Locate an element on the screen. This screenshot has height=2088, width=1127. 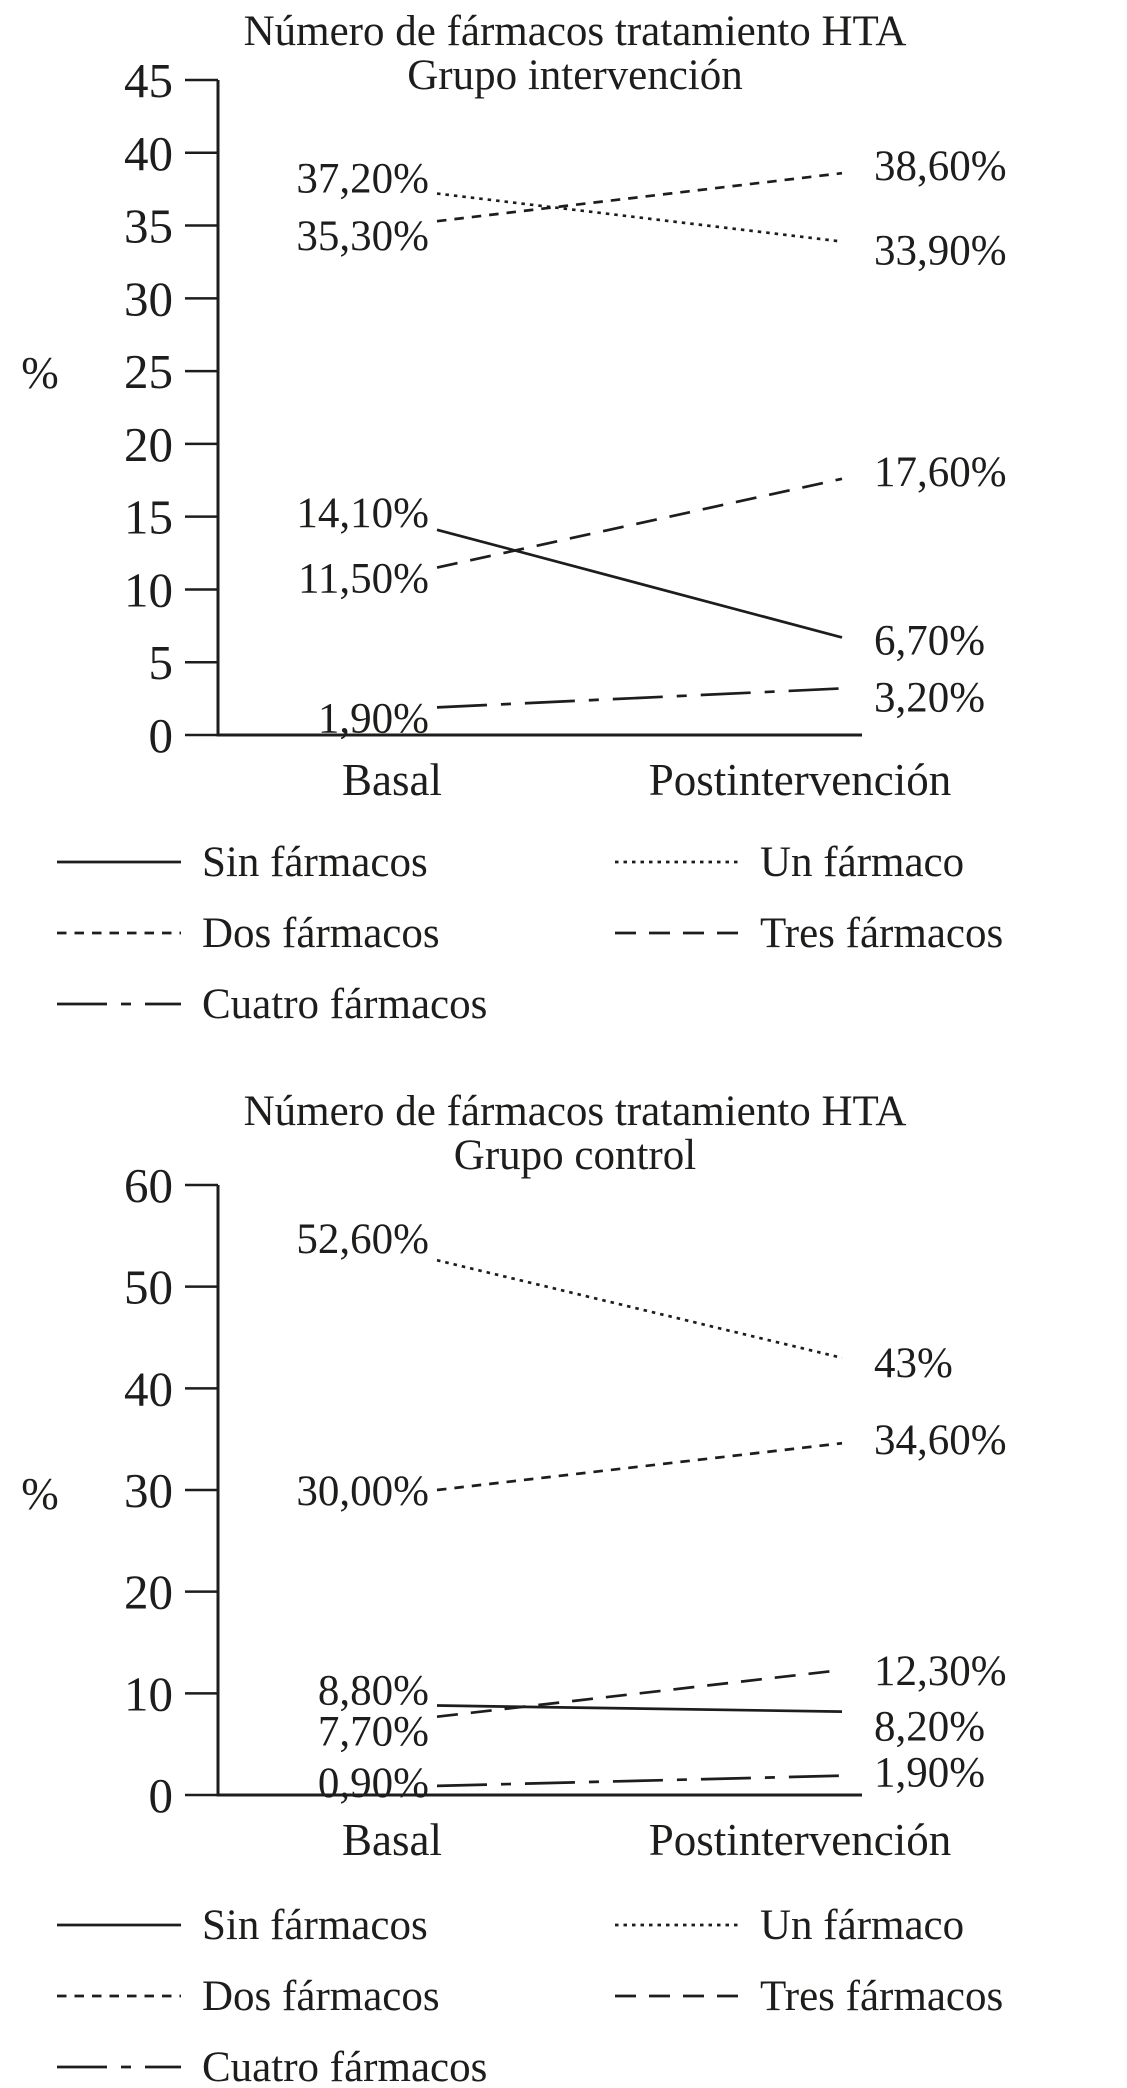
data-label-basal: 52,60% is located at coordinates (362, 1239).